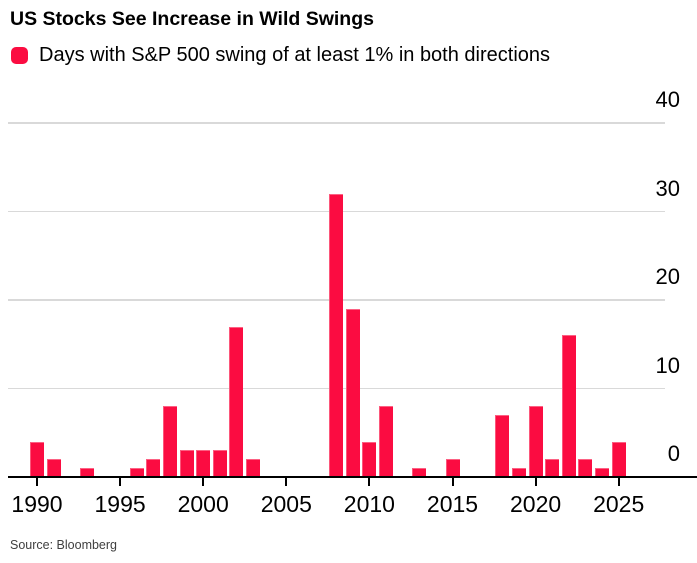 The height and width of the screenshot is (563, 697). I want to click on y-axis-label: 40, so click(667, 99).